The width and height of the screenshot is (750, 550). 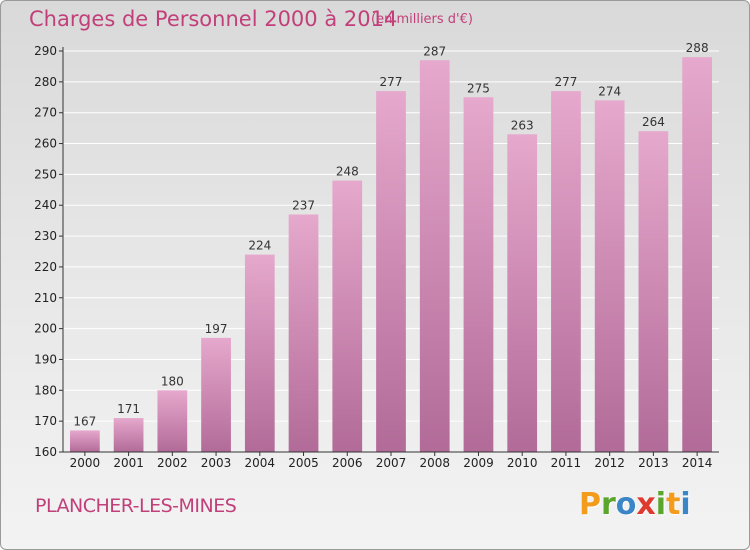 I want to click on bar-2006, so click(x=347, y=316).